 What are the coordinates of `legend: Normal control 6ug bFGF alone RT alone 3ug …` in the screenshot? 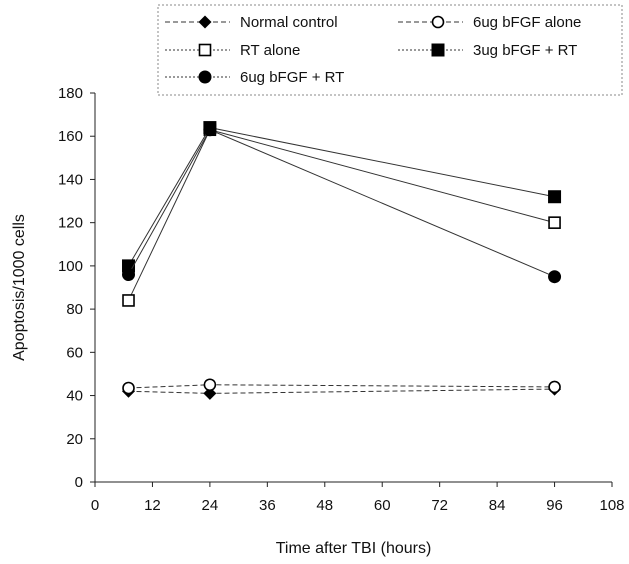 It's located at (390, 50).